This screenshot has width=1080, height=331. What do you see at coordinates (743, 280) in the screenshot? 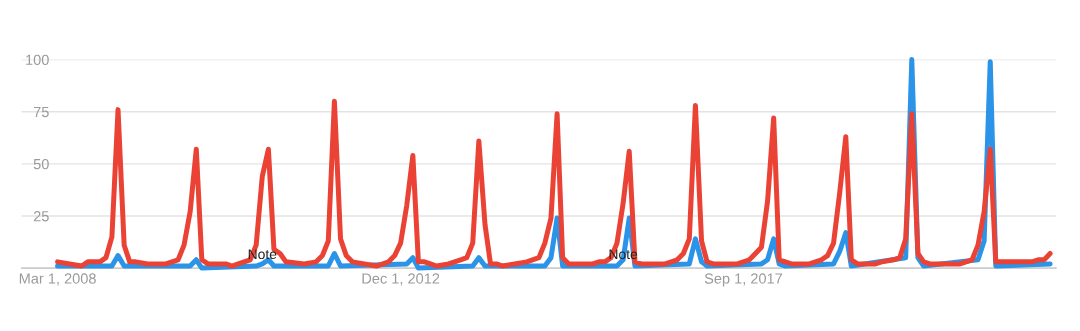
I see `x-tick-label: Sep 1, 2017` at bounding box center [743, 280].